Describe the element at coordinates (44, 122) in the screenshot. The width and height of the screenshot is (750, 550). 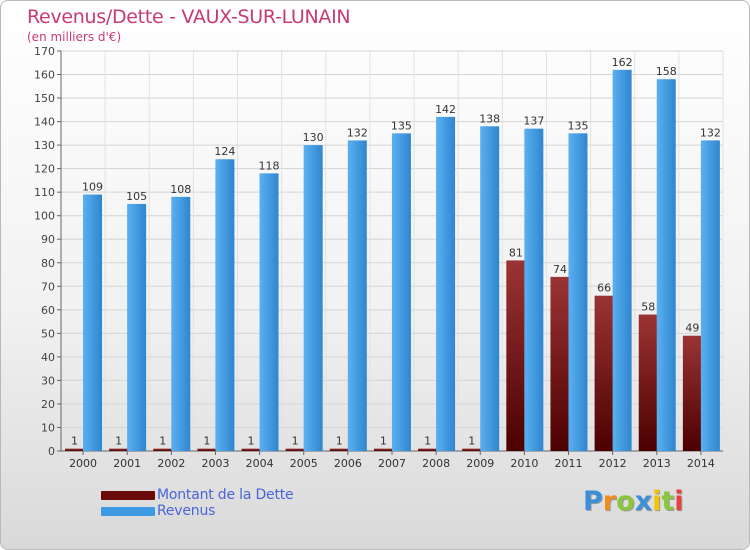
I see `y-tick-label: 140` at that location.